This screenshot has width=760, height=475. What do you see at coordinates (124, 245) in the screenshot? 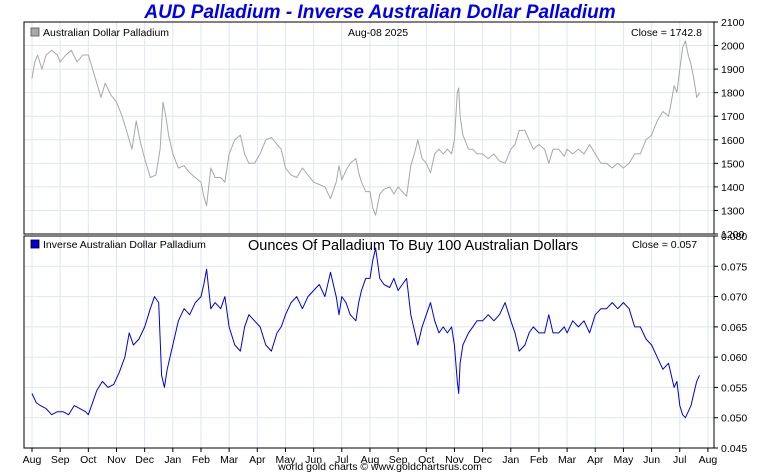
I see `bottom-legend-label: Inverse Australian Dollar Palladium` at bounding box center [124, 245].